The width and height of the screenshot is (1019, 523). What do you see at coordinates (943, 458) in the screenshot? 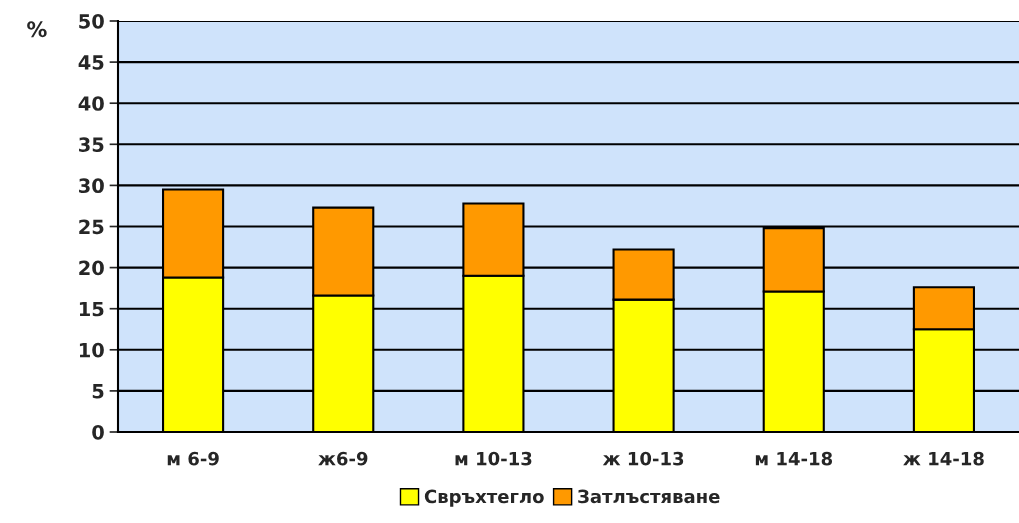
I see `x-tick-label: ж 14-18` at bounding box center [943, 458].